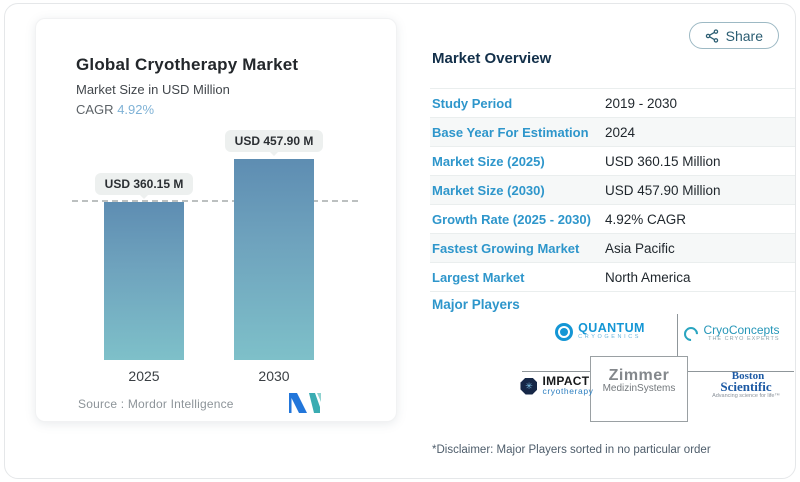  Describe the element at coordinates (153, 89) in the screenshot. I see `chart-subtitle: Market Size in USD Million` at that location.